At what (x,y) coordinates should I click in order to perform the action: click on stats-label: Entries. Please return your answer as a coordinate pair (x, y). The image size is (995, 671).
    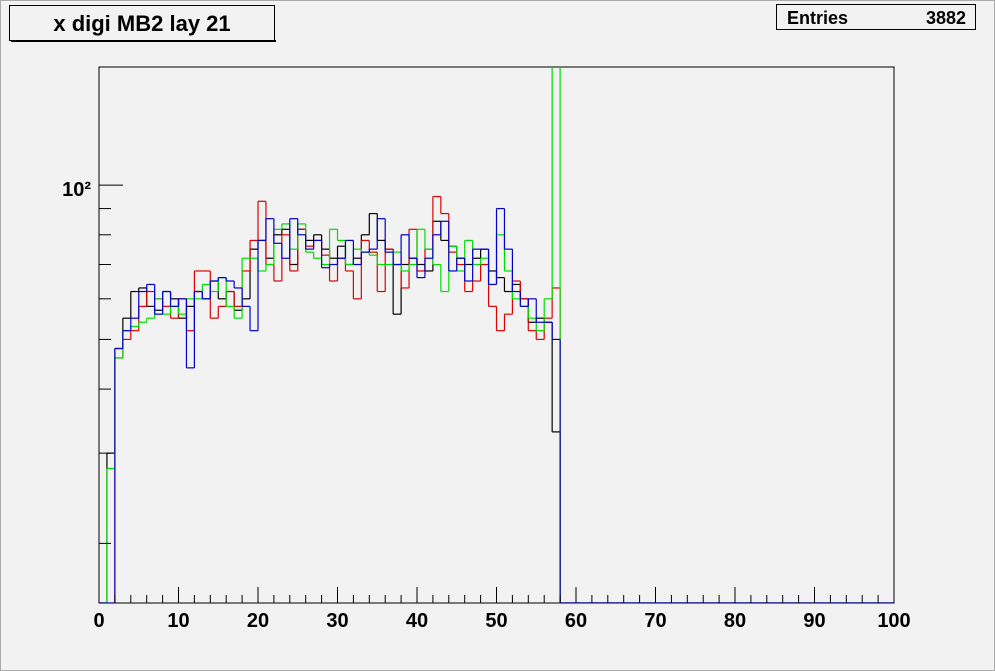
    Looking at the image, I should click on (817, 18).